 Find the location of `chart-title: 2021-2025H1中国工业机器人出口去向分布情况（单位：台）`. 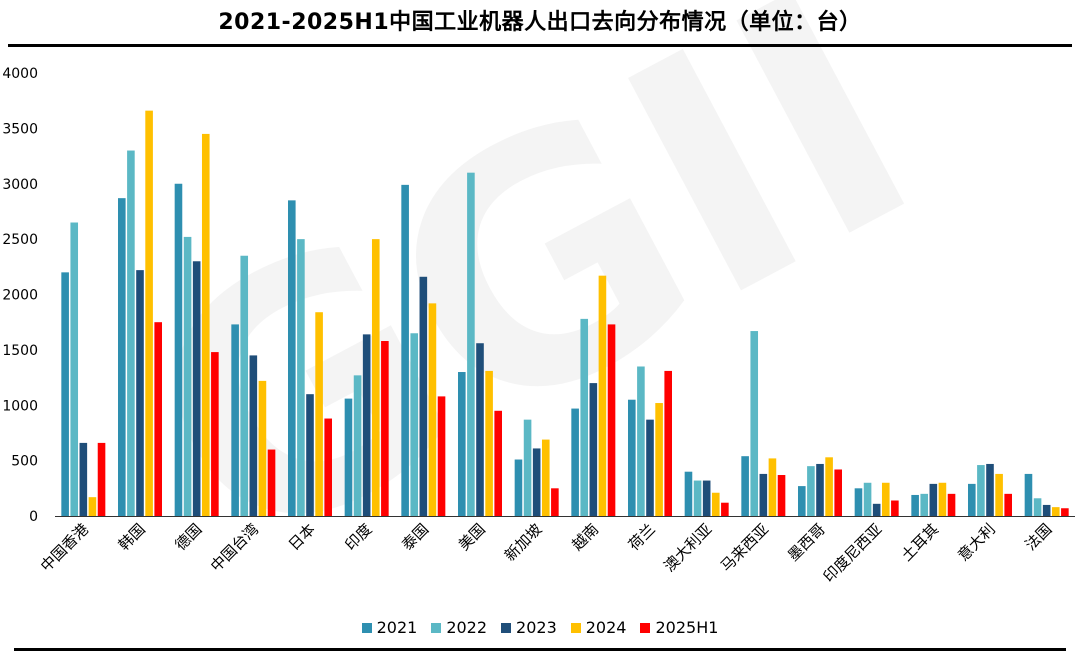

chart-title: 2021-2025H1中国工业机器人出口去向分布情况（单位：台） is located at coordinates (540, 22).